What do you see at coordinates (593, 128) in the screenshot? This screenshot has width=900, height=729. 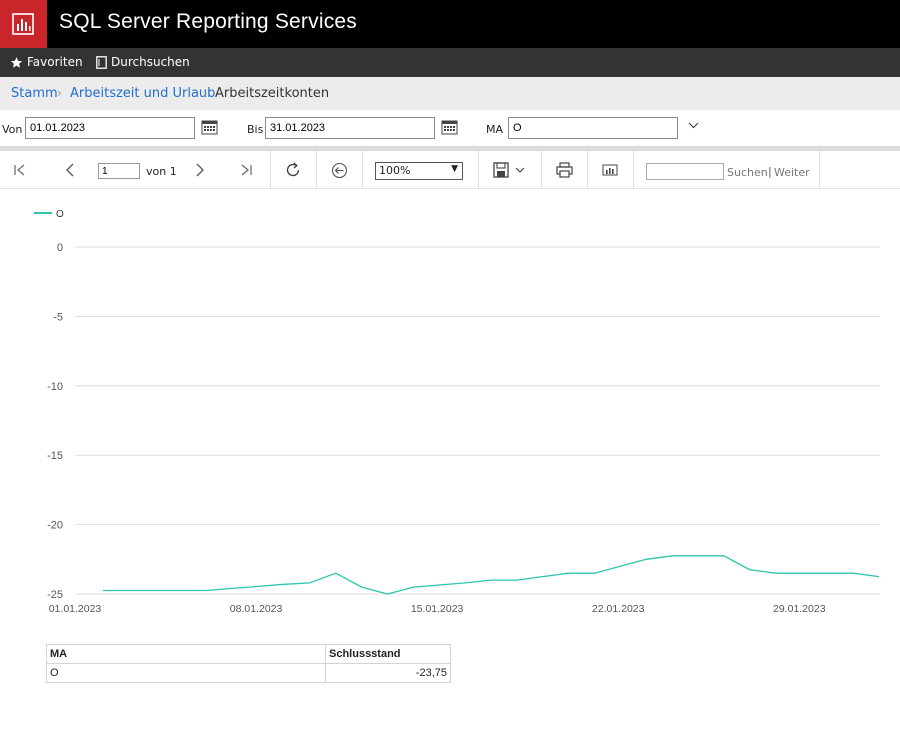 I see `ma-select` at bounding box center [593, 128].